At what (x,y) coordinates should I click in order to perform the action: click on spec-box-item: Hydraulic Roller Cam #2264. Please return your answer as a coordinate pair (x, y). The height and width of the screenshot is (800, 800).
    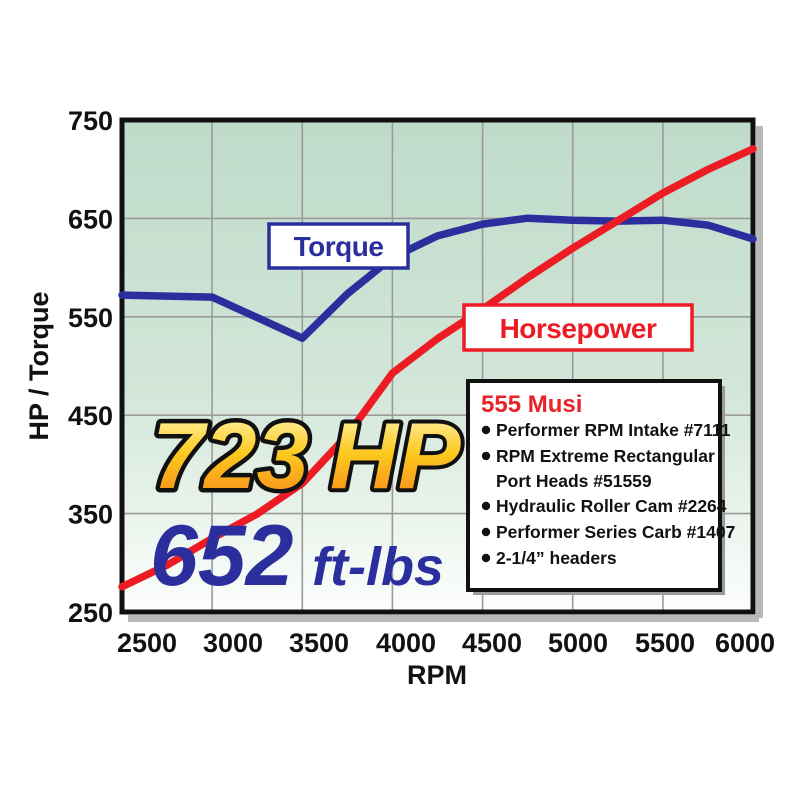
    Looking at the image, I should click on (611, 506).